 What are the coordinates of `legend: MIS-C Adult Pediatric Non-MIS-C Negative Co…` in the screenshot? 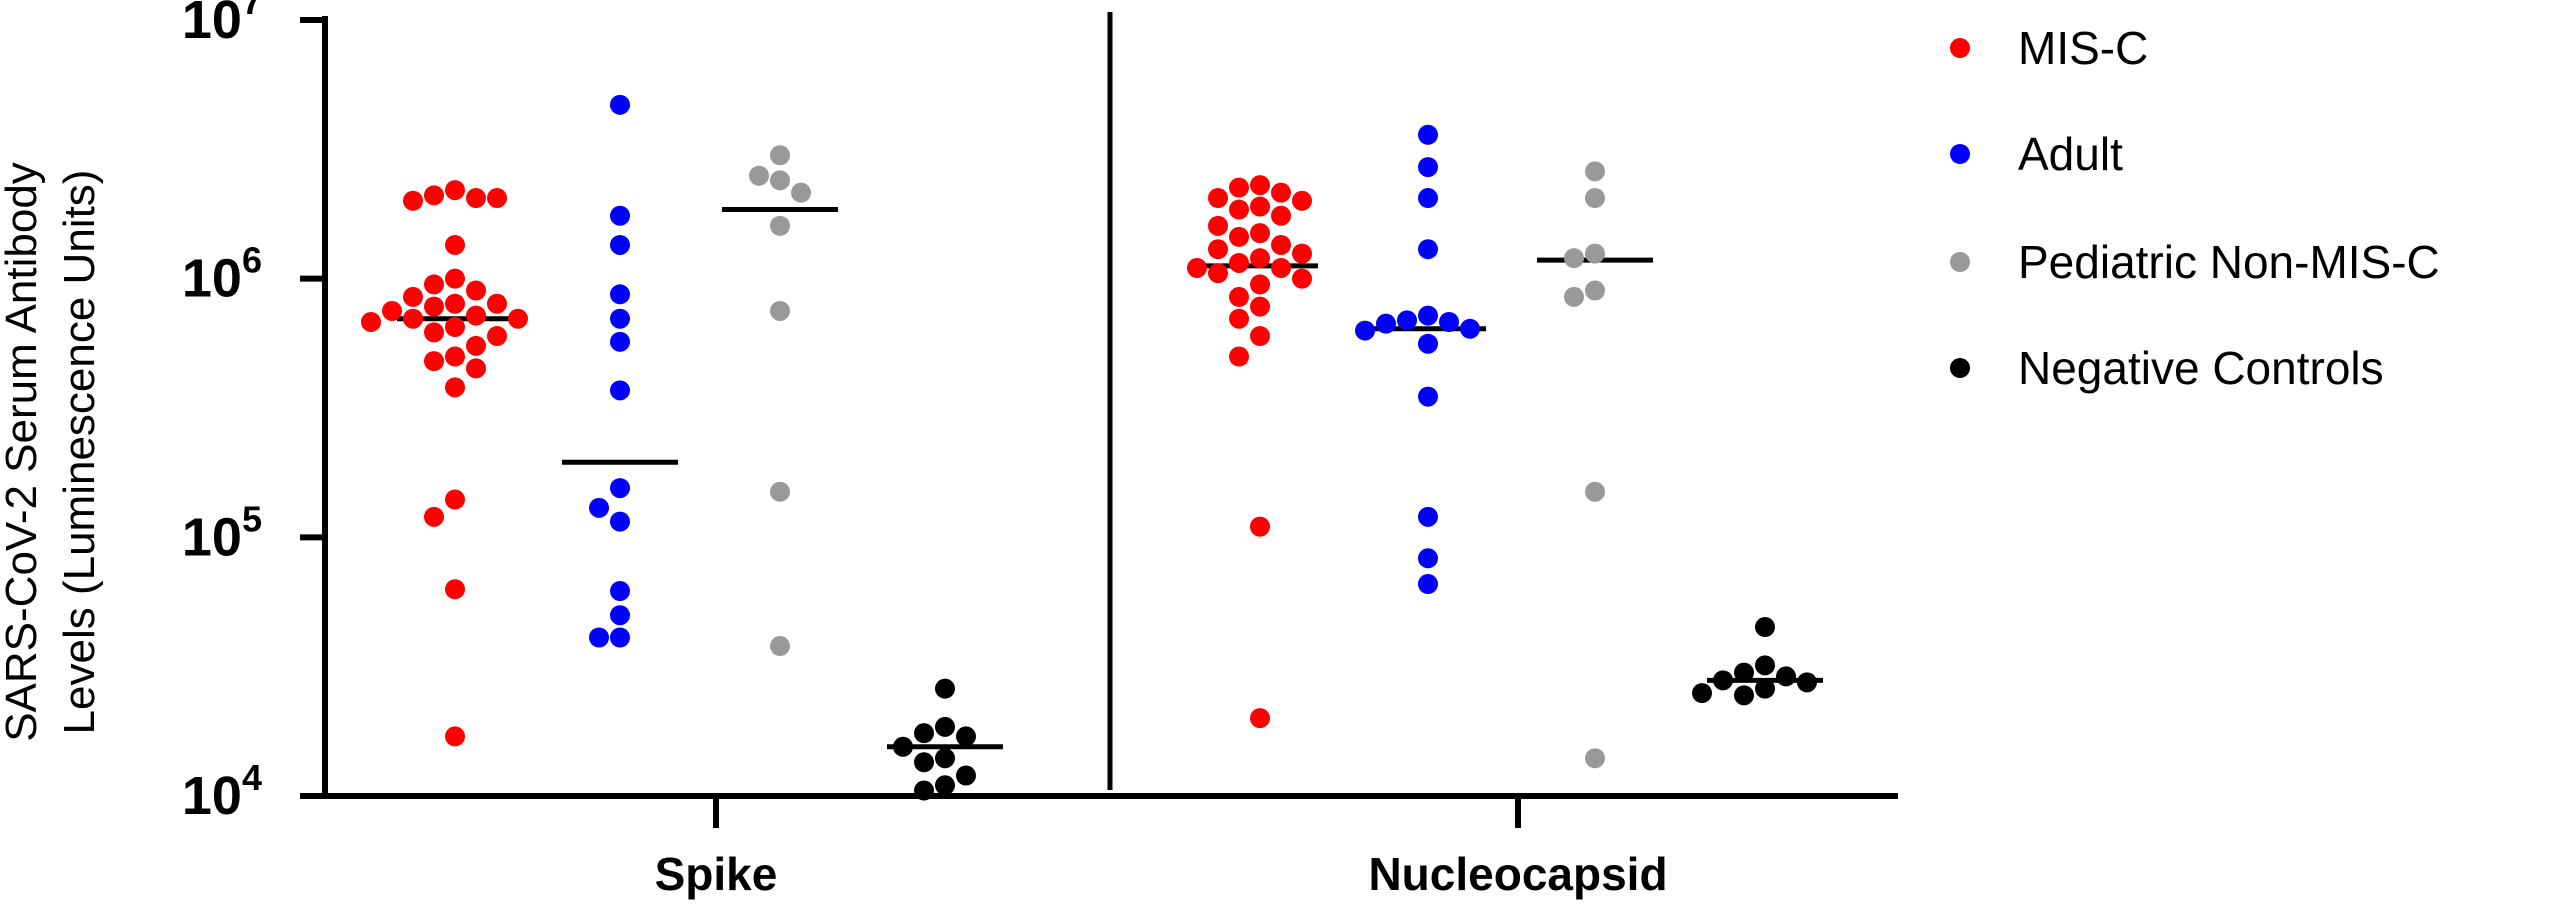 It's located at (2195, 208).